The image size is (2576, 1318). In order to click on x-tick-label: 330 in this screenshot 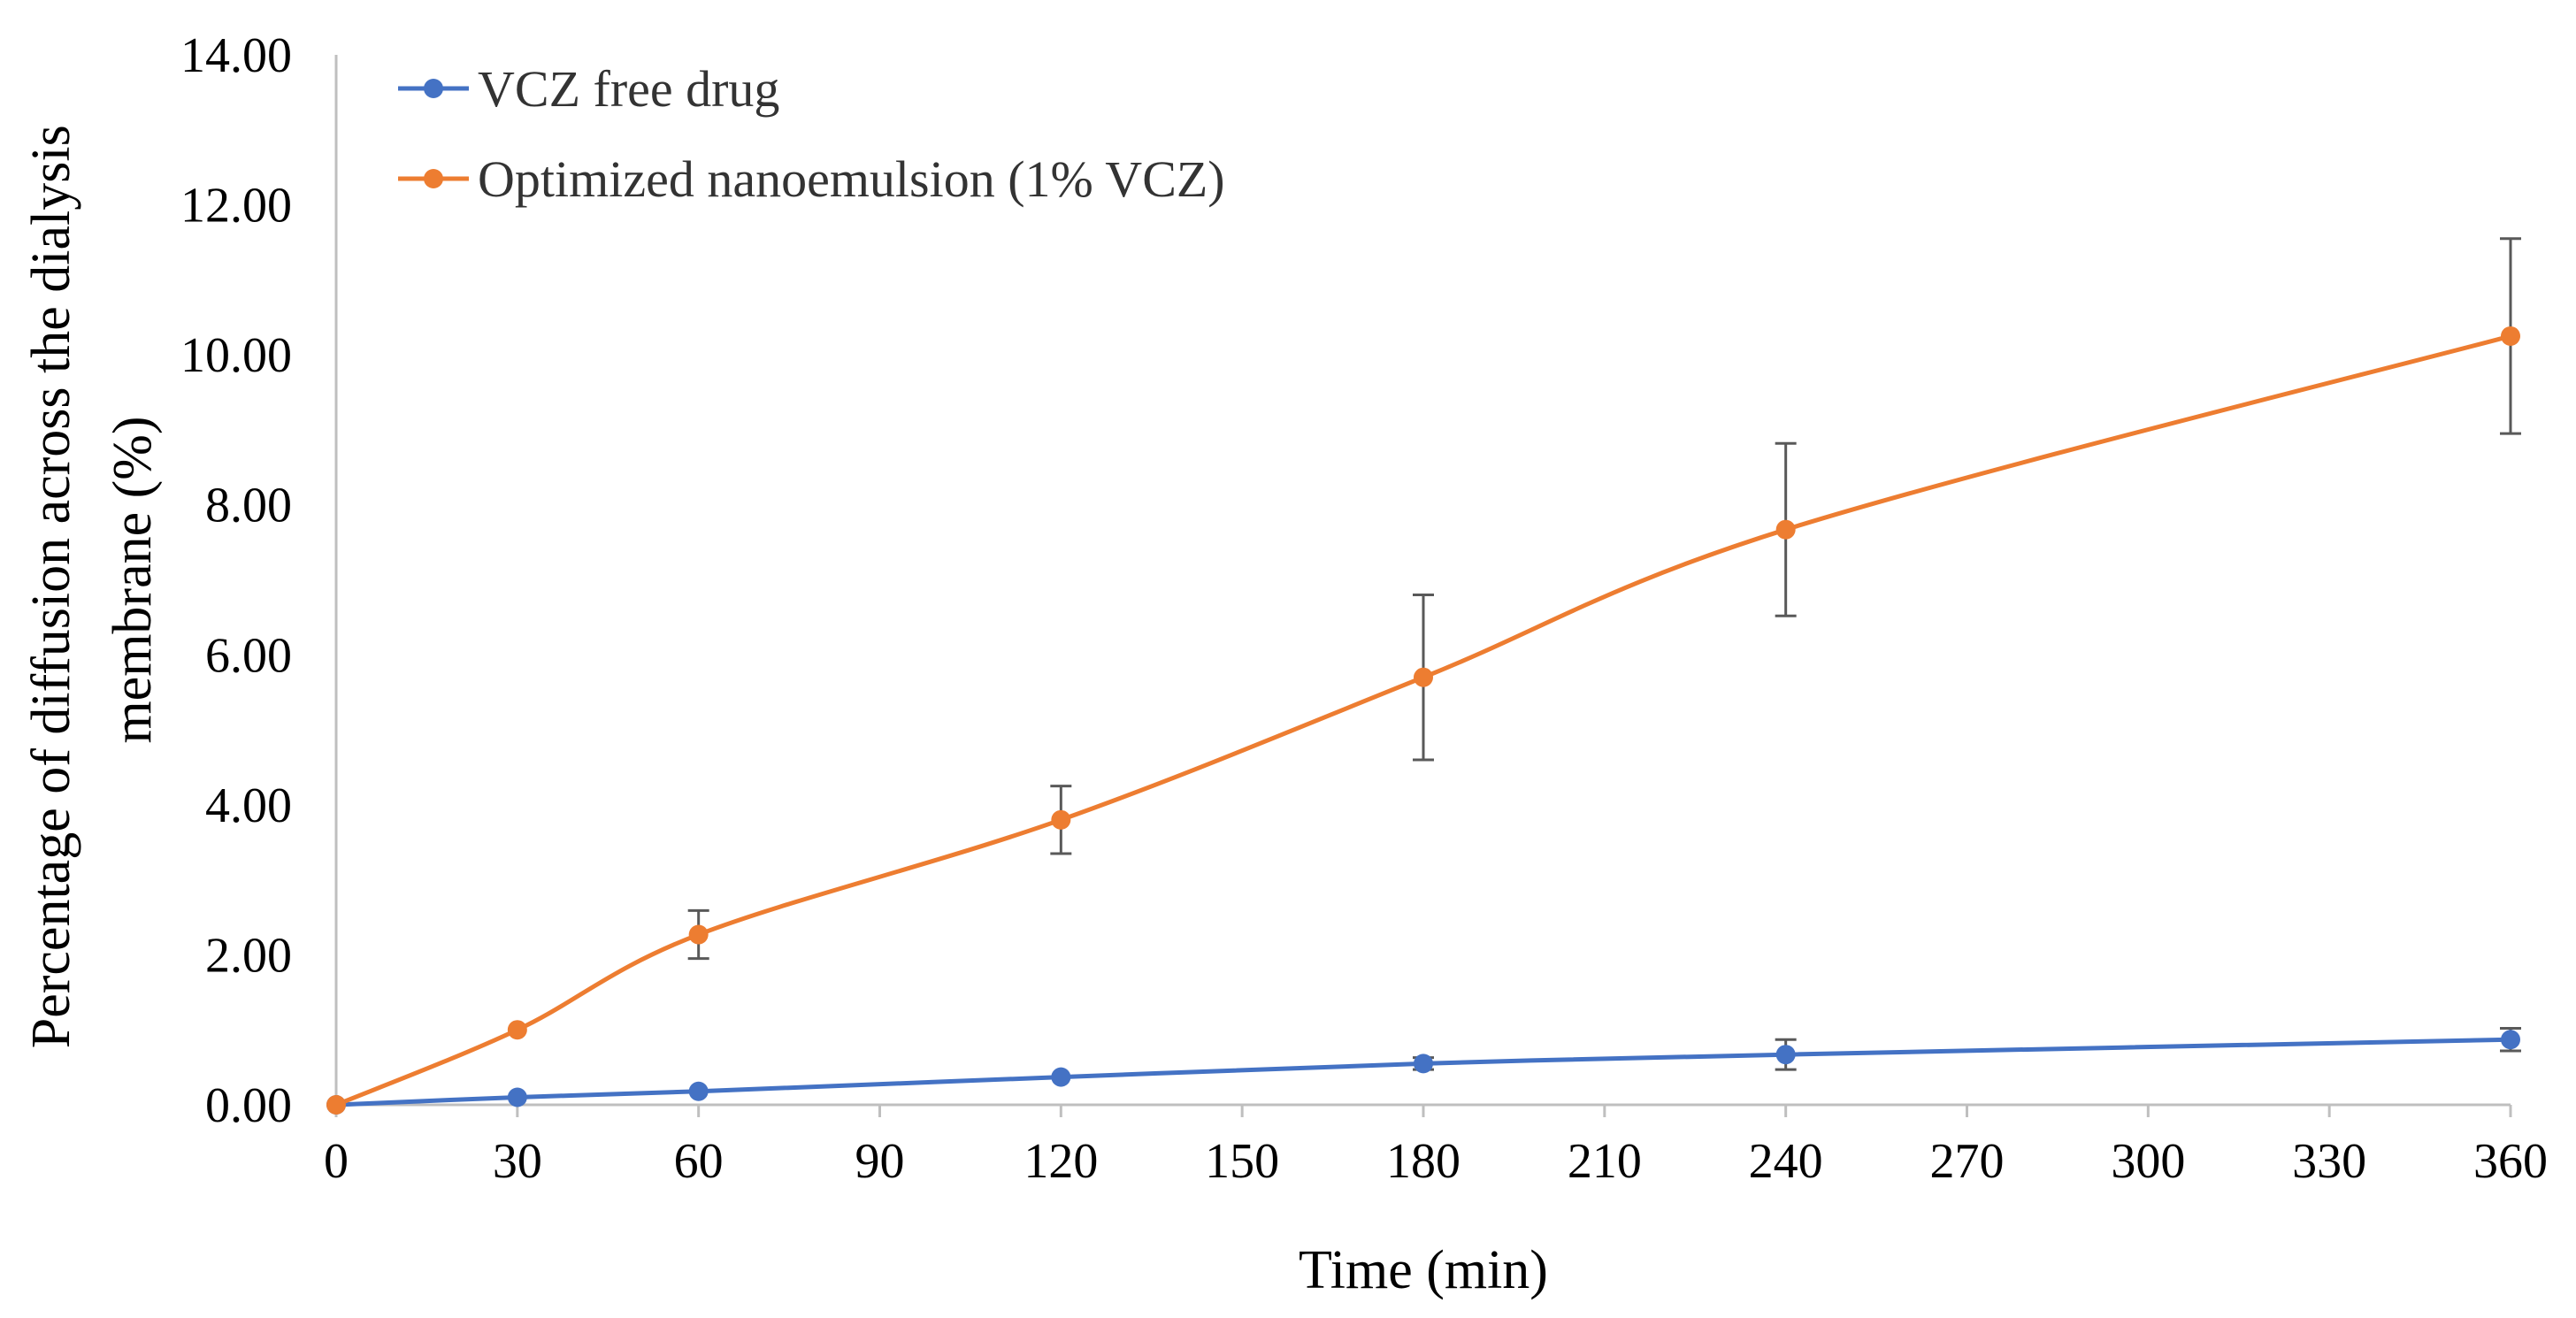, I will do `click(2329, 1161)`.